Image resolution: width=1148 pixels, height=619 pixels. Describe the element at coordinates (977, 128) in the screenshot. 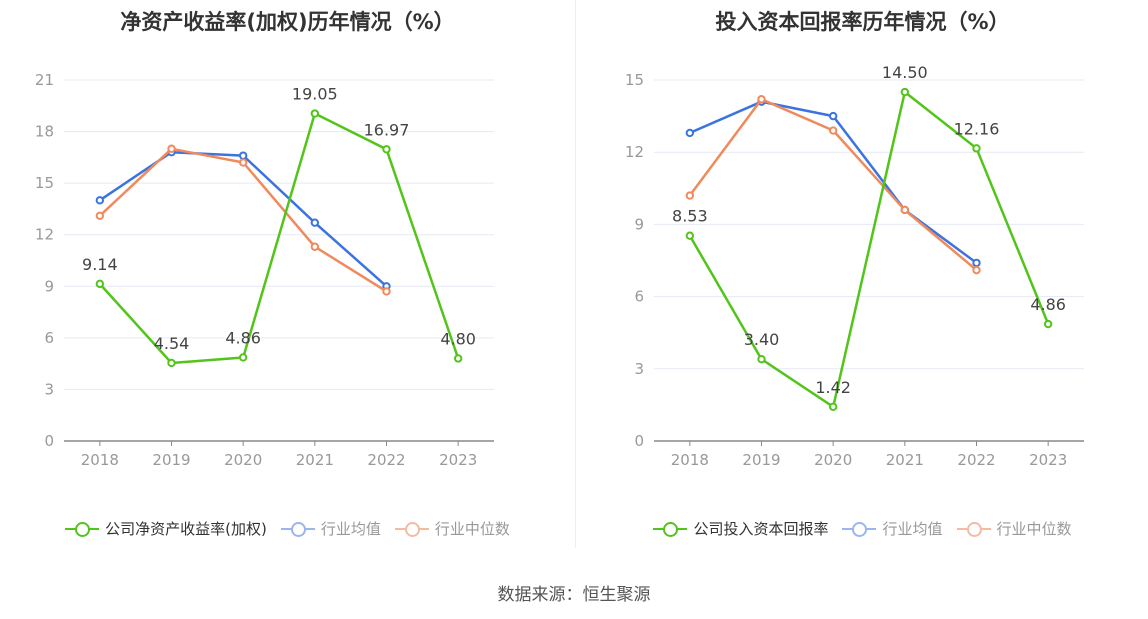

I see `data-label: 12.16` at that location.